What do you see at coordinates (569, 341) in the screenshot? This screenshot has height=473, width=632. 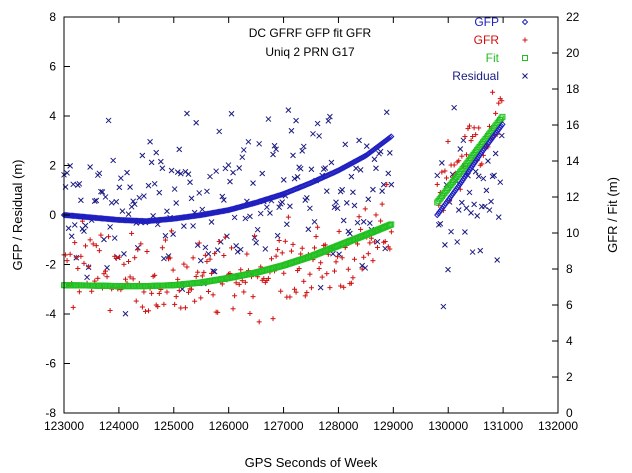 I see `y2-tick-label: 4` at bounding box center [569, 341].